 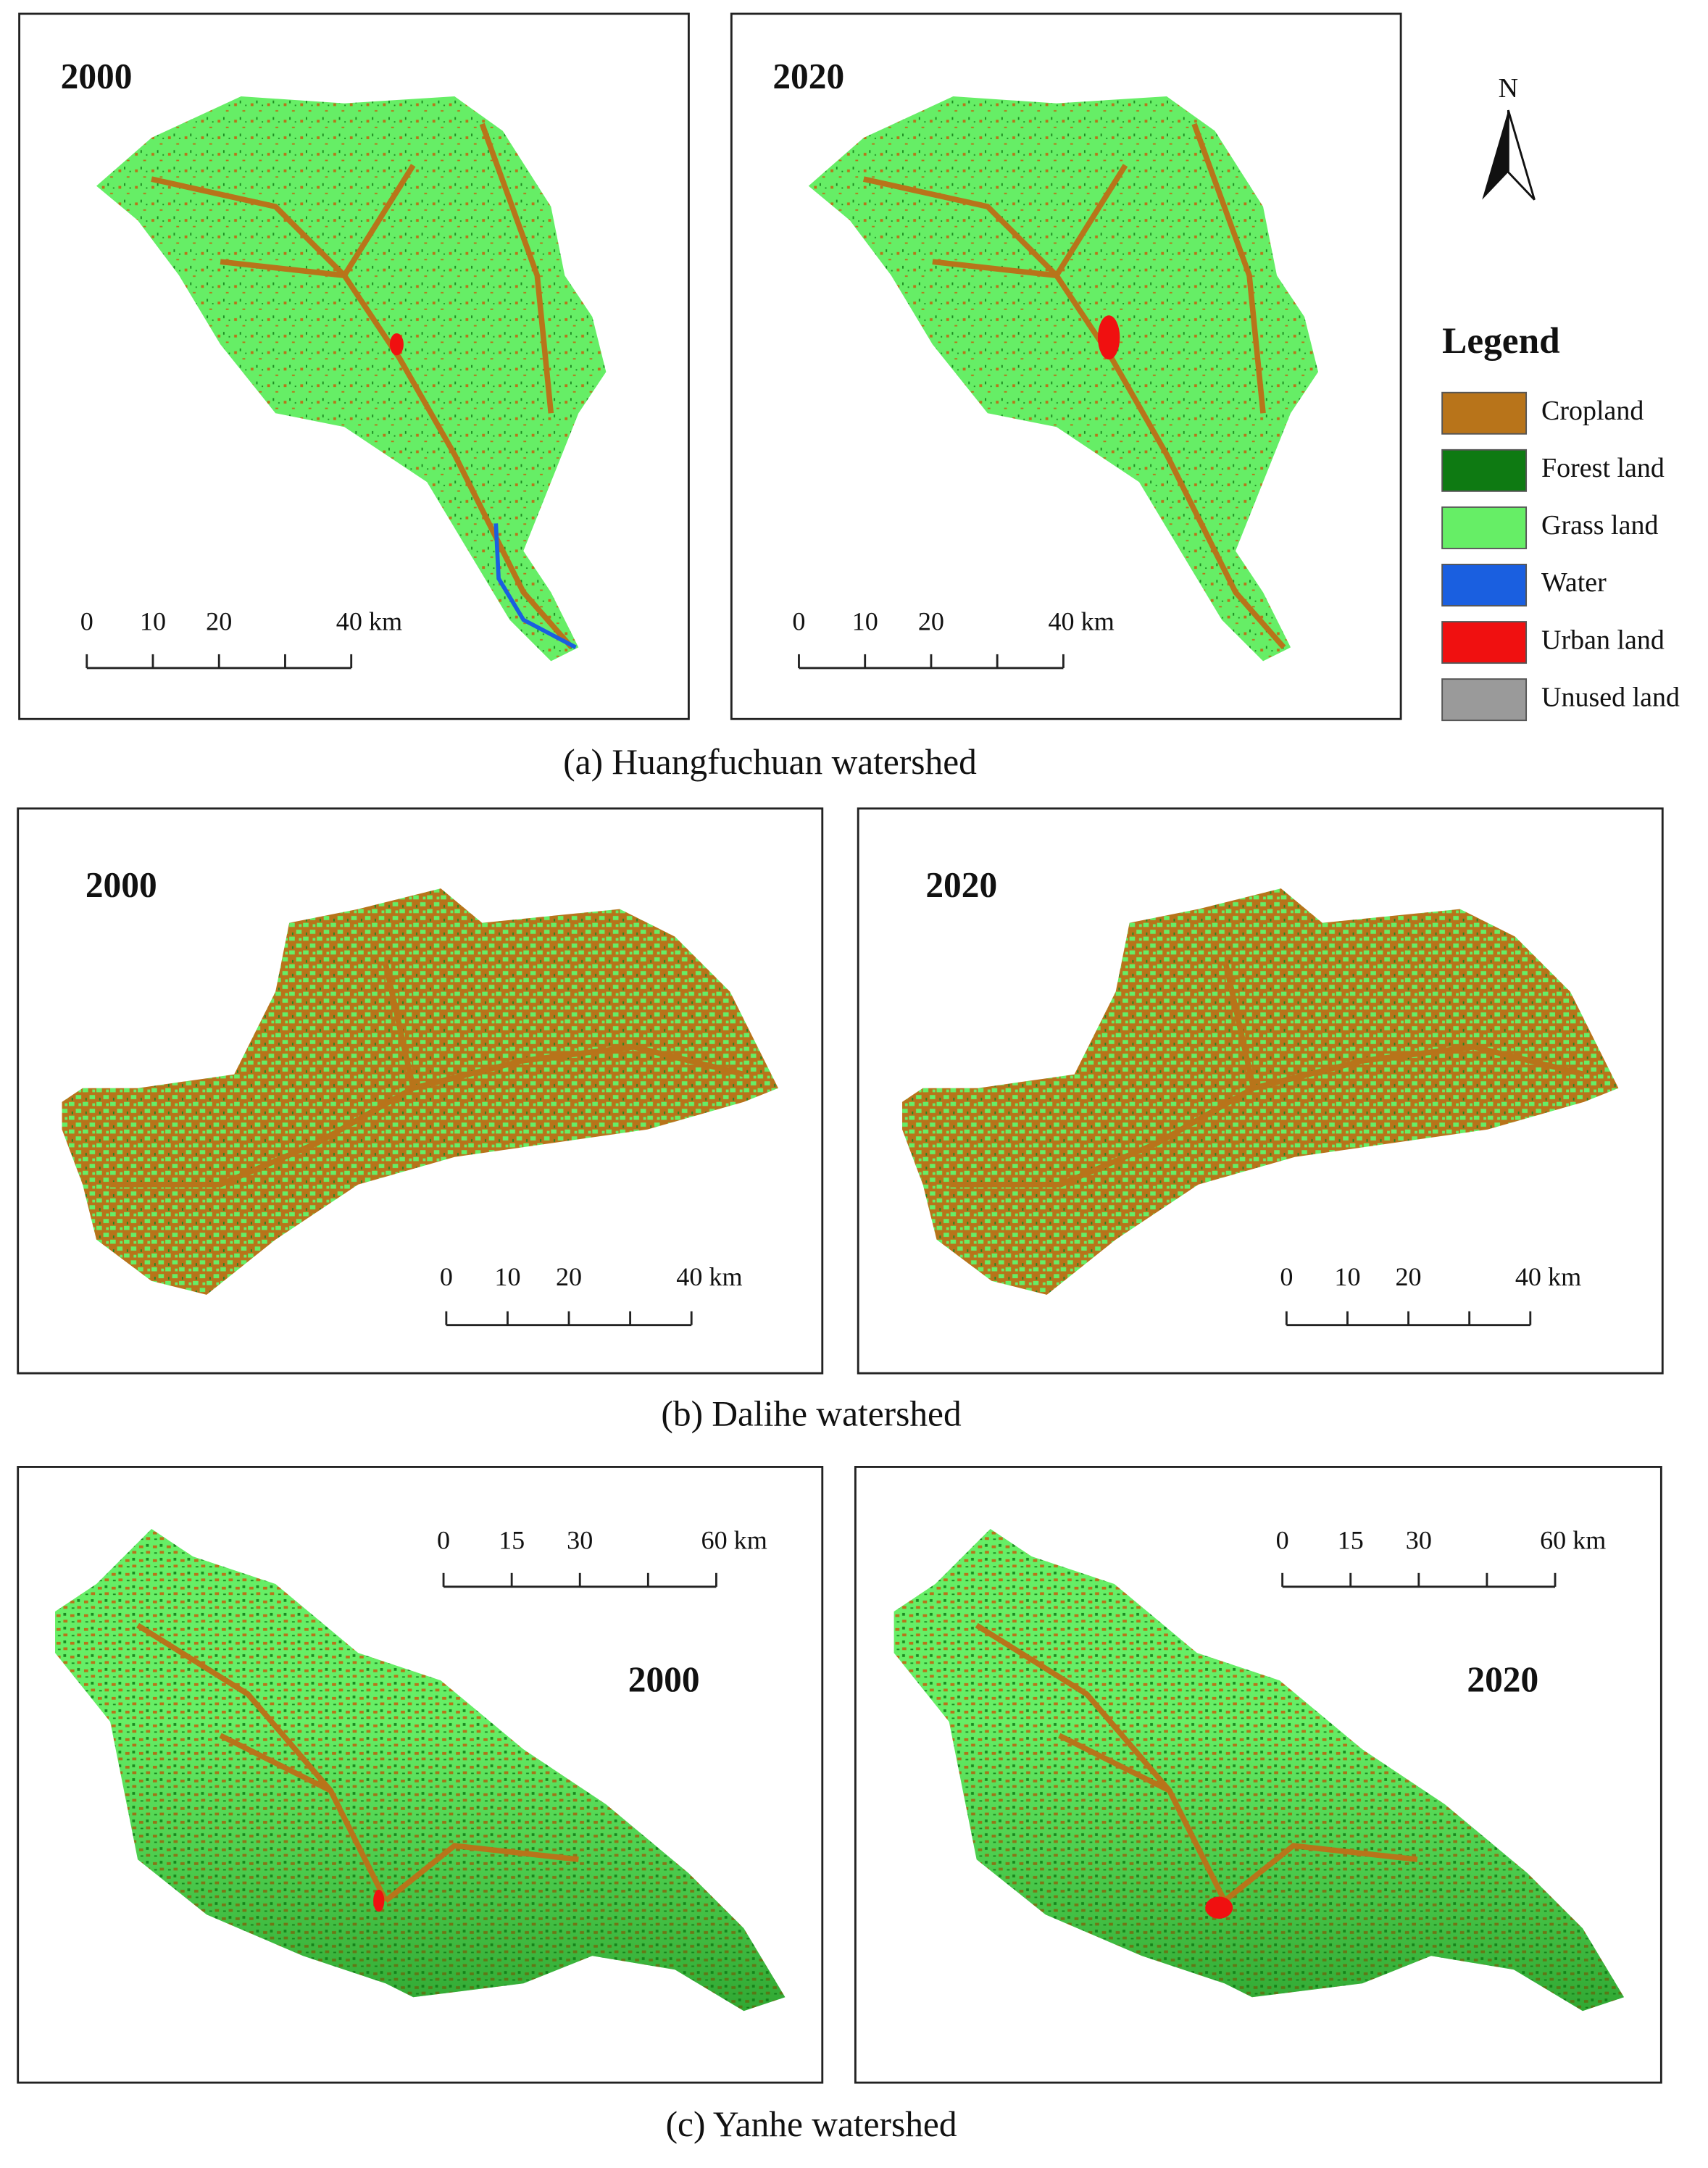 What do you see at coordinates (1603, 640) in the screenshot?
I see `legend-label: Urban land` at bounding box center [1603, 640].